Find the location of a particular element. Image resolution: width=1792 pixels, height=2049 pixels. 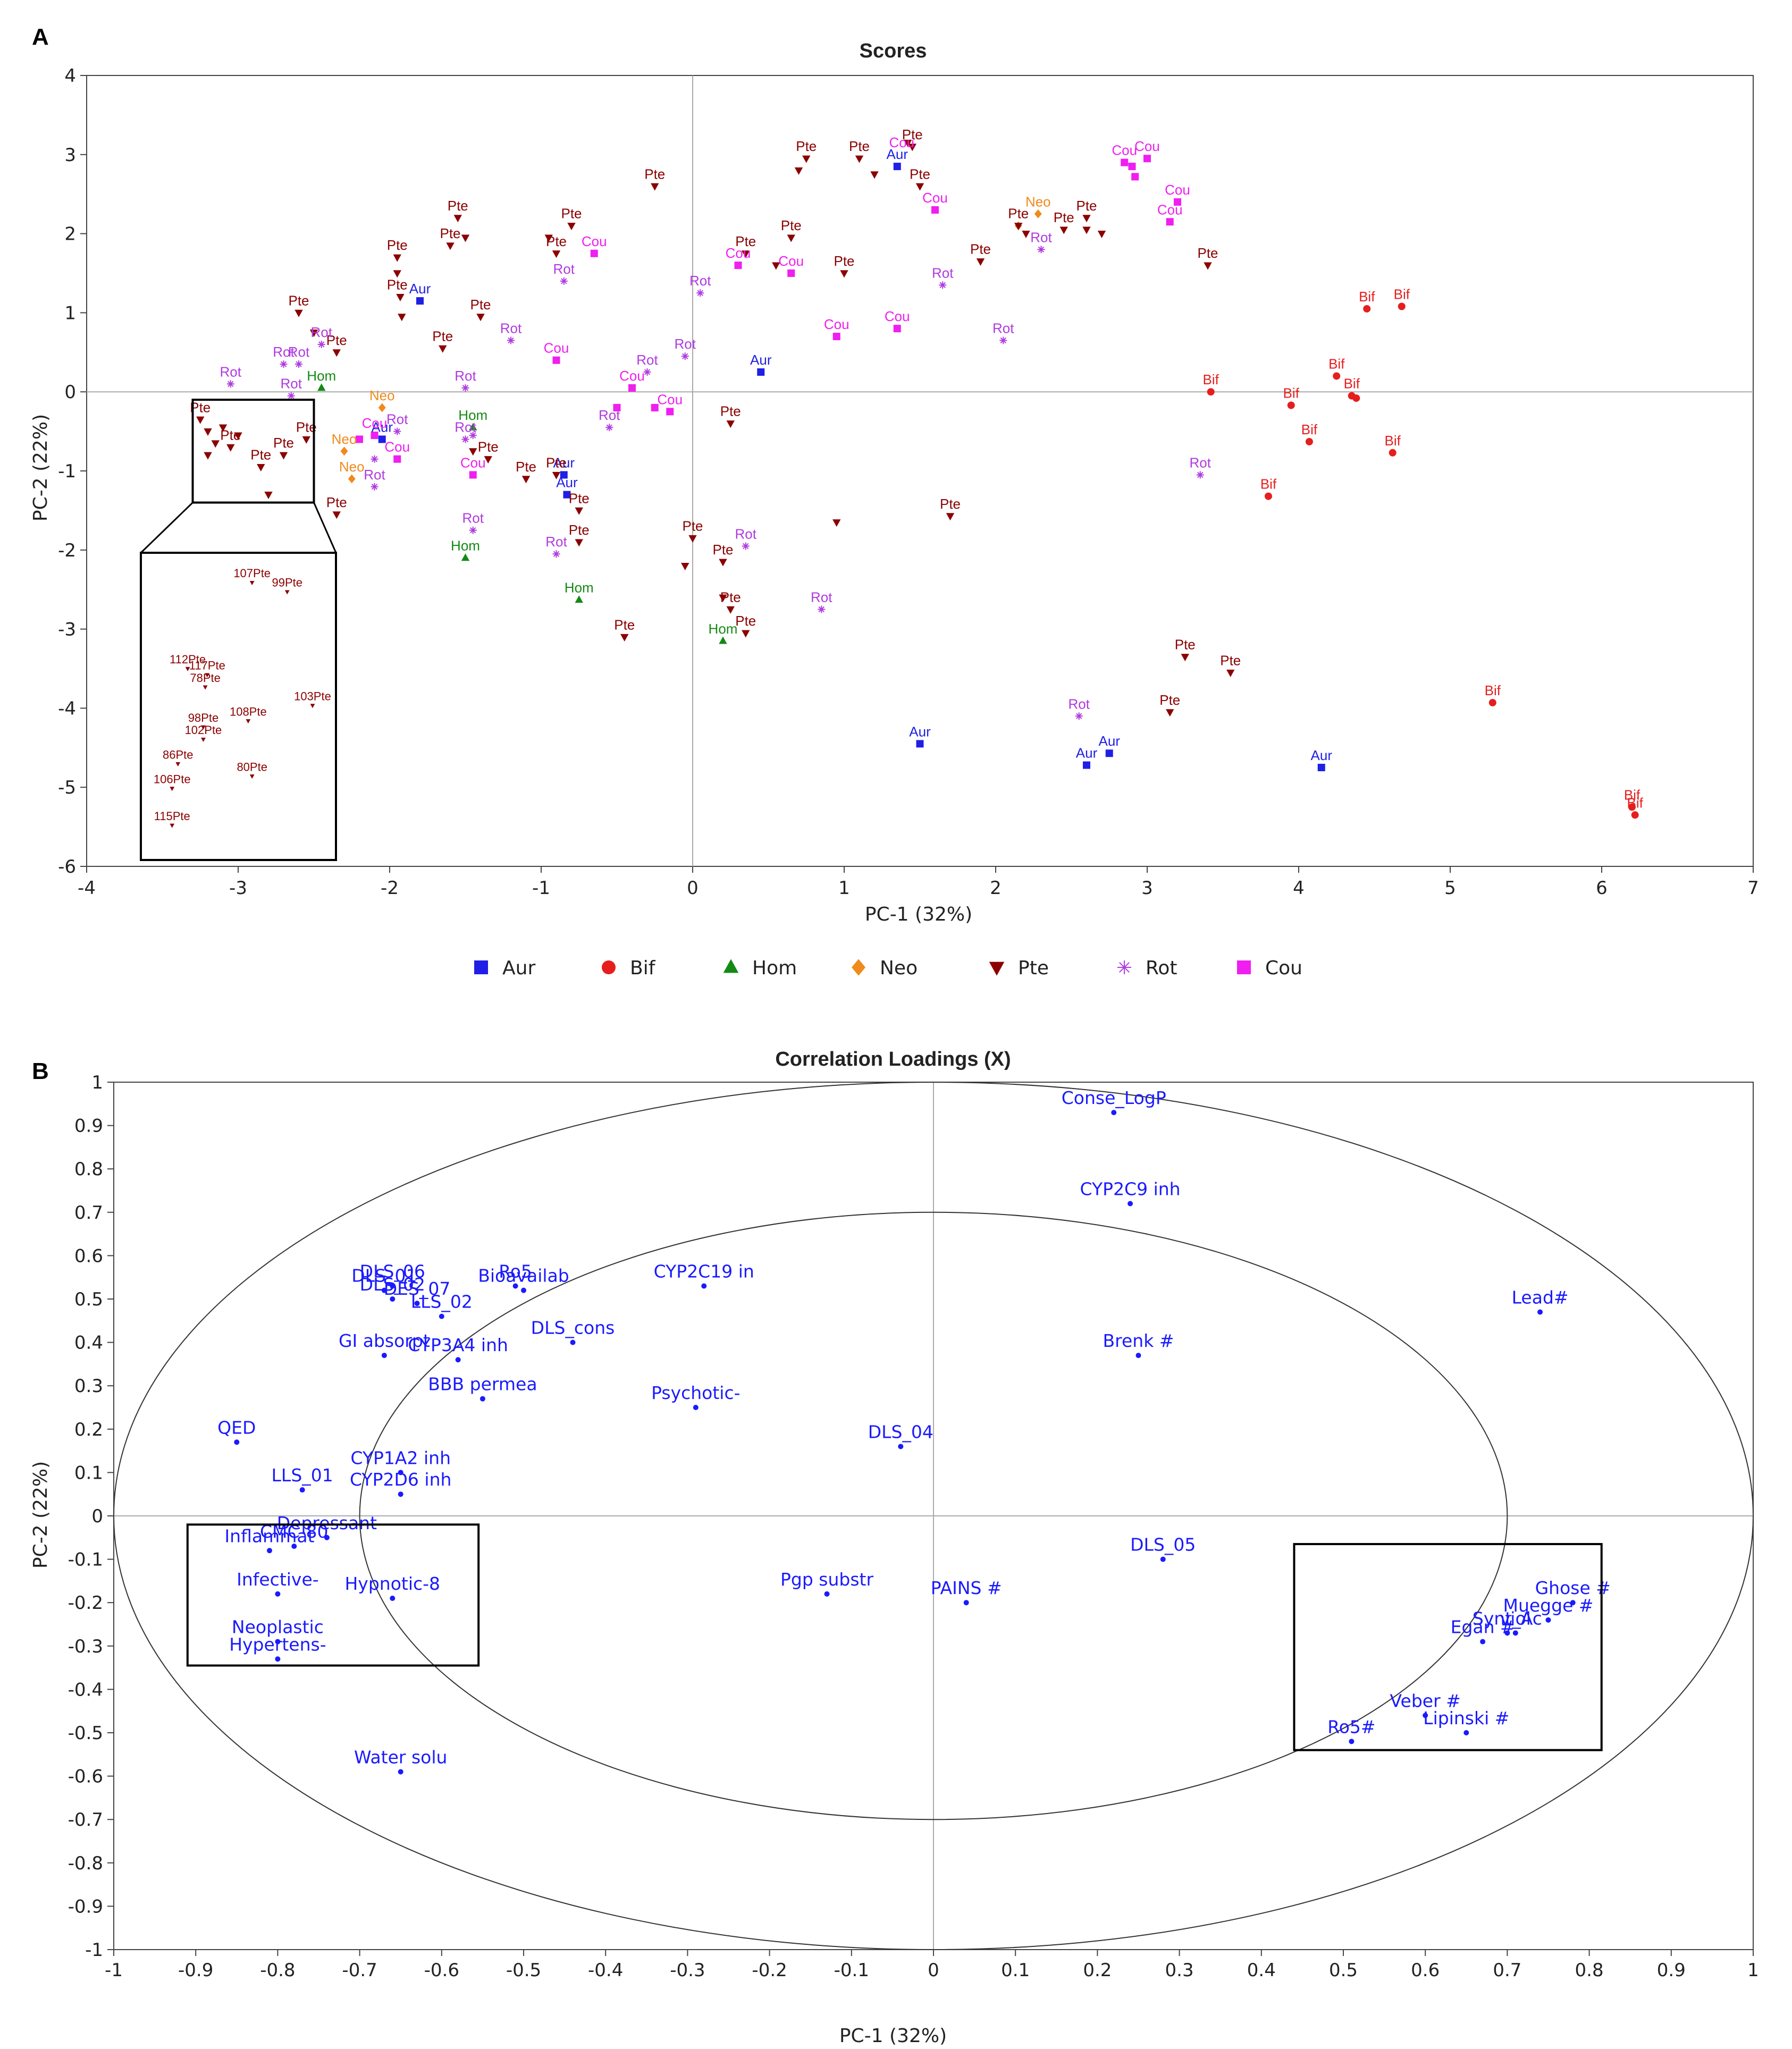

y-tick-label: -0.4 is located at coordinates (85, 1690).